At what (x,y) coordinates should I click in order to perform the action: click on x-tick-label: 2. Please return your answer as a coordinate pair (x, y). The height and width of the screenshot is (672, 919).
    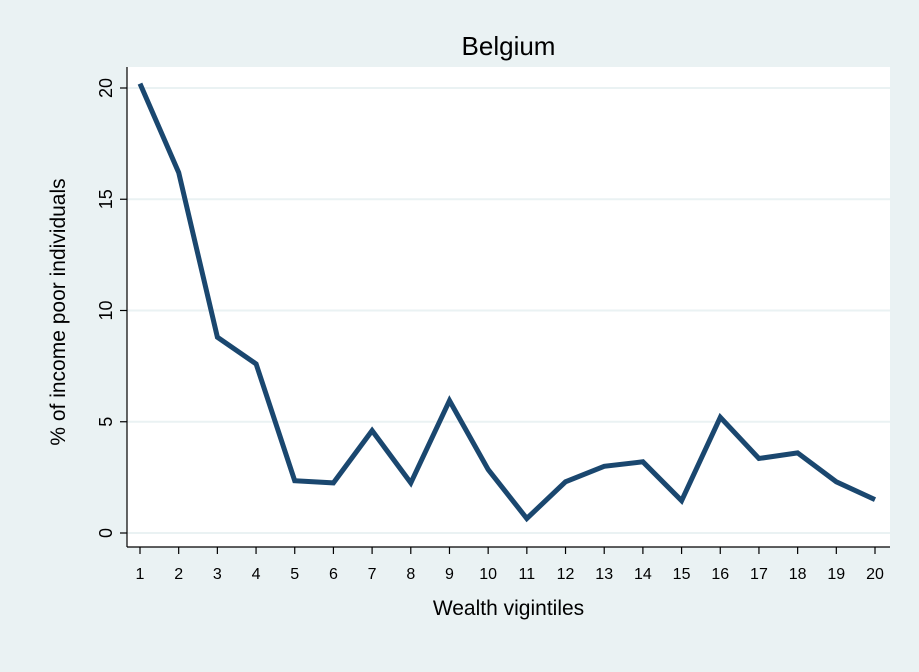
    Looking at the image, I should click on (178, 574).